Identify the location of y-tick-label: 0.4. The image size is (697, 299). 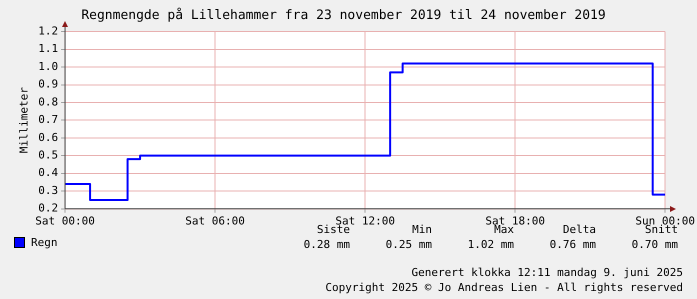
(48, 173).